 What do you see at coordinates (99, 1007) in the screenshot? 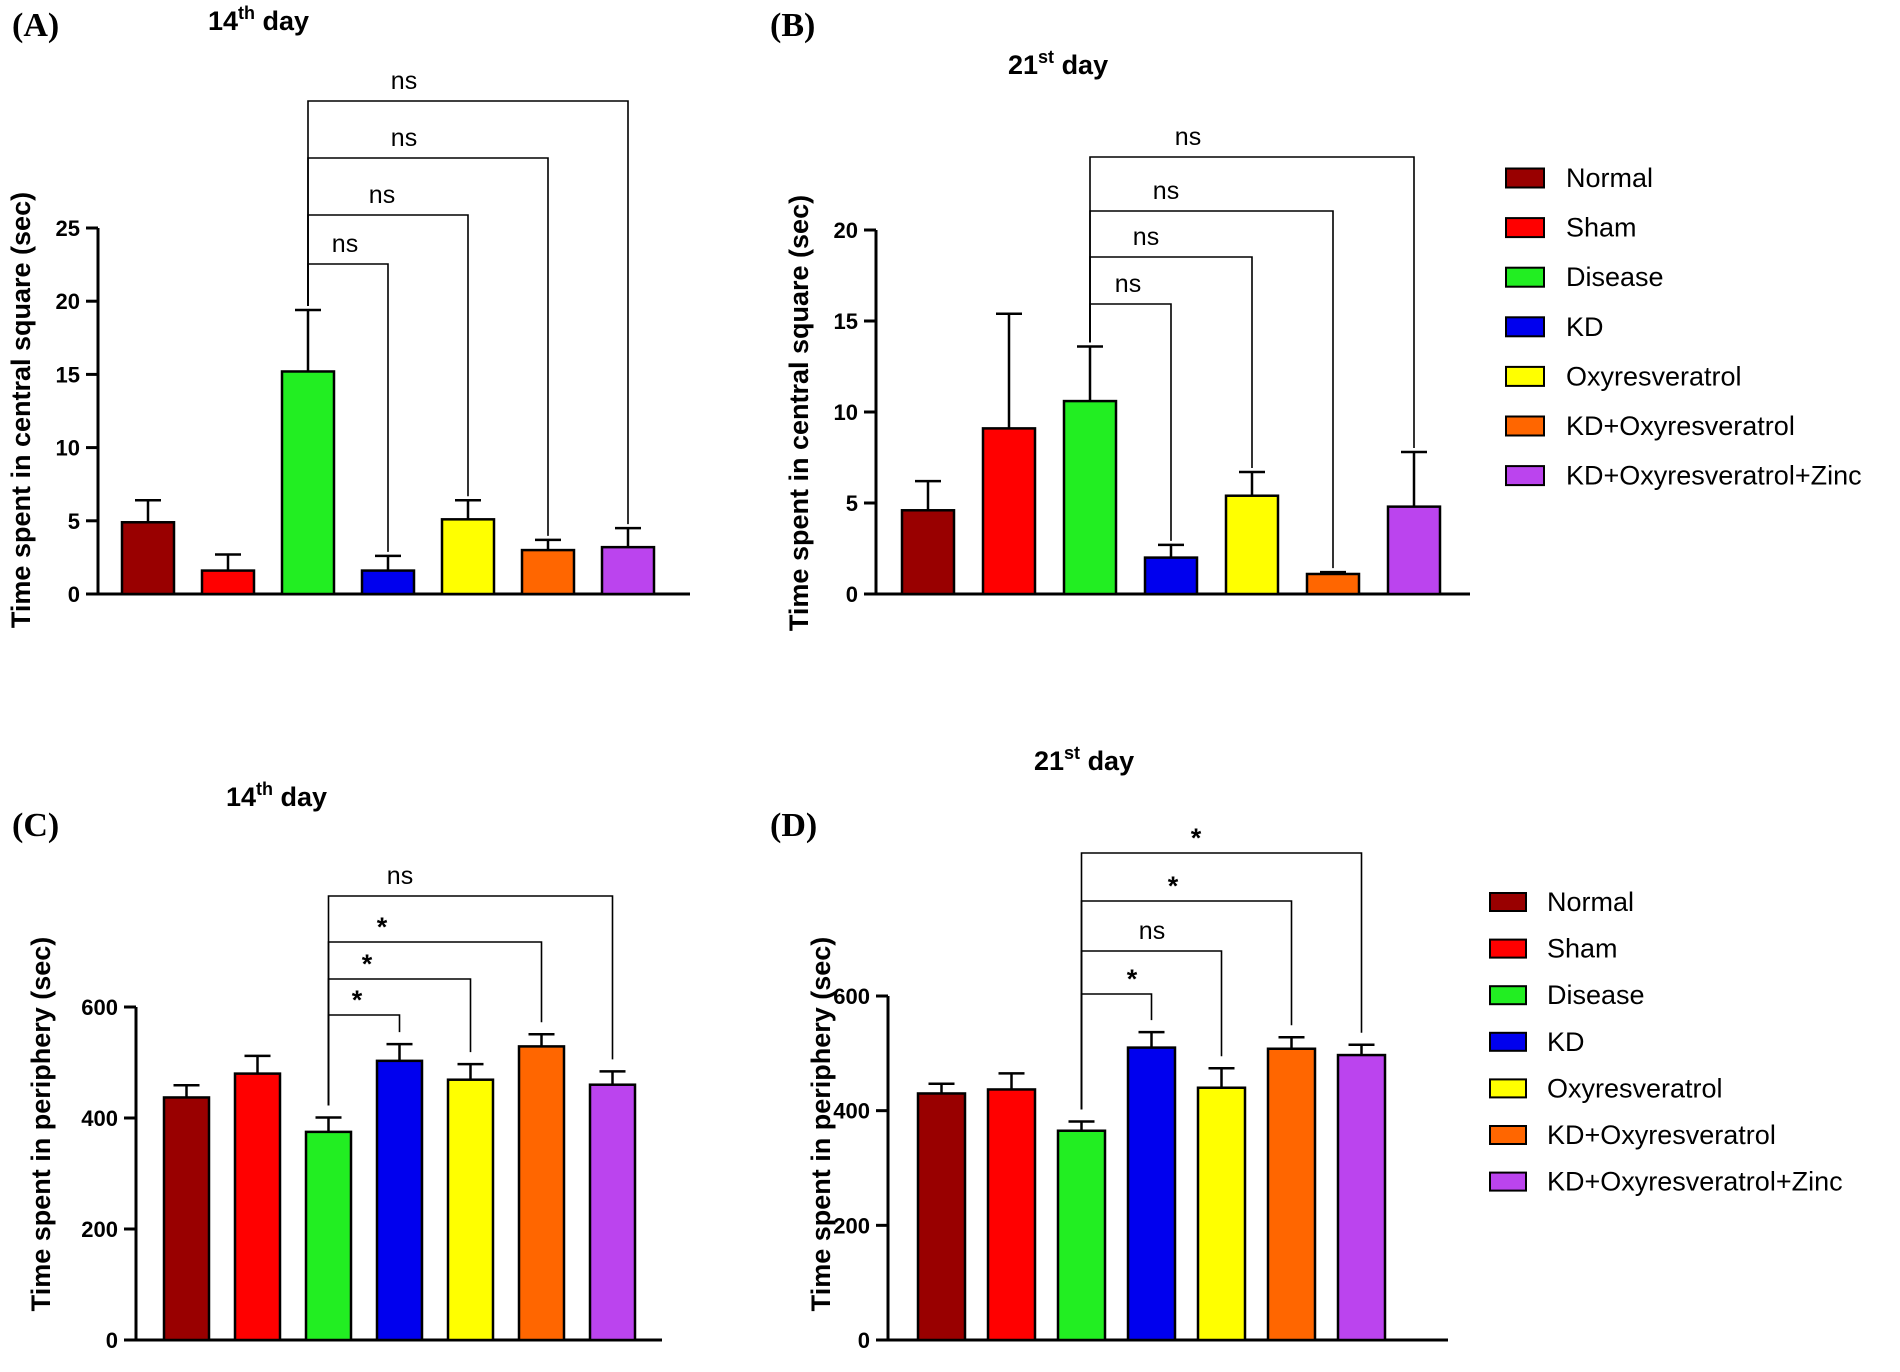
I see `y-tick-label: 600` at bounding box center [99, 1007].